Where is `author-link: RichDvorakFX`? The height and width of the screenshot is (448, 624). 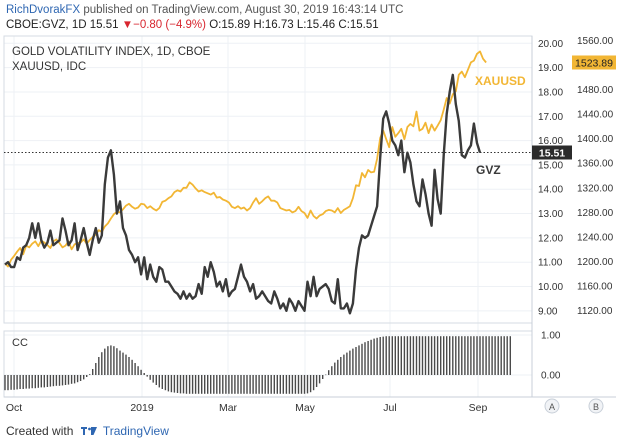
author-link: RichDvorakFX is located at coordinates (43, 10).